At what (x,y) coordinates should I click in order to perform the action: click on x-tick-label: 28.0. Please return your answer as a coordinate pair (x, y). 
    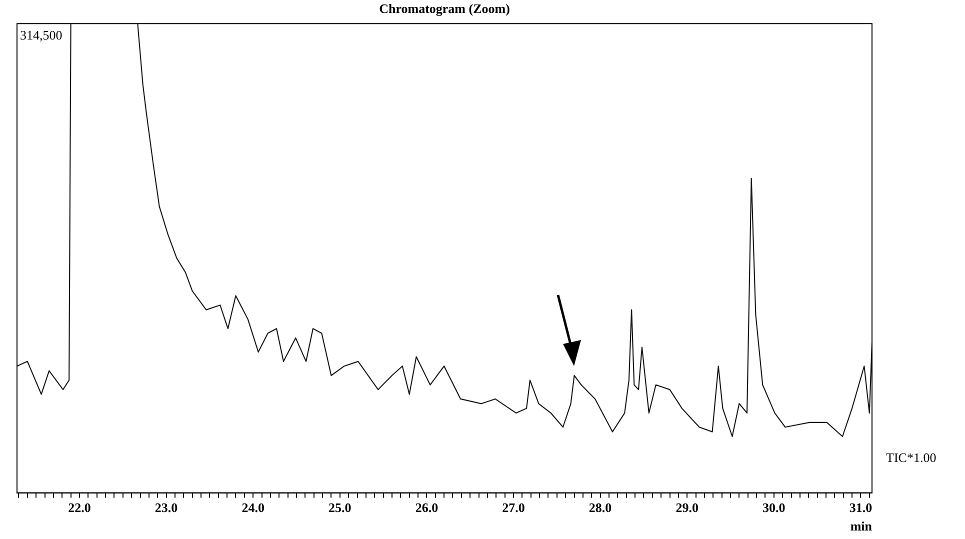
    Looking at the image, I should click on (600, 507).